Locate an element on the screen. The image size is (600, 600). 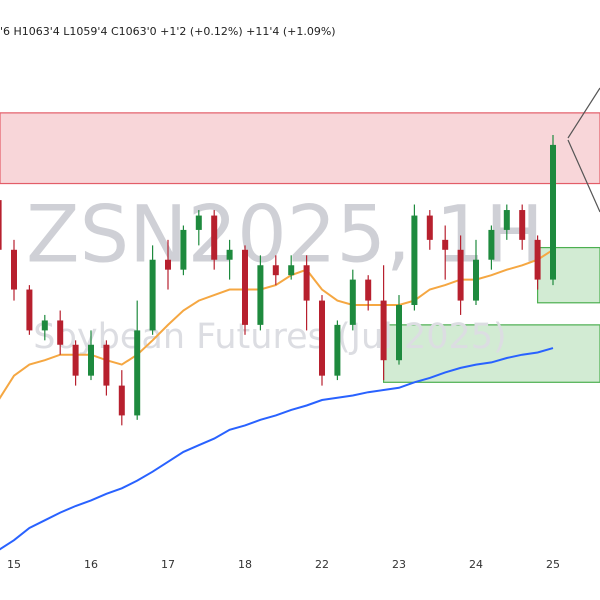
x-tick-label: 18 is located at coordinates (245, 564).